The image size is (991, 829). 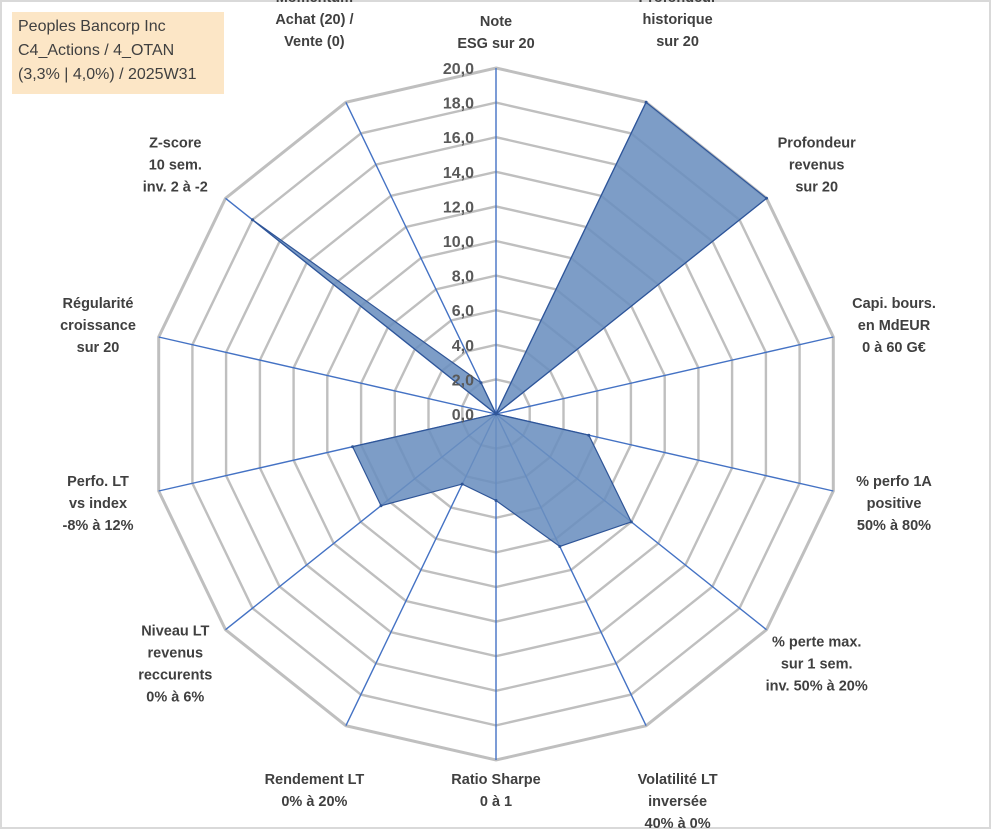 I want to click on axis-label-line: ESG sur 20, so click(x=495, y=44).